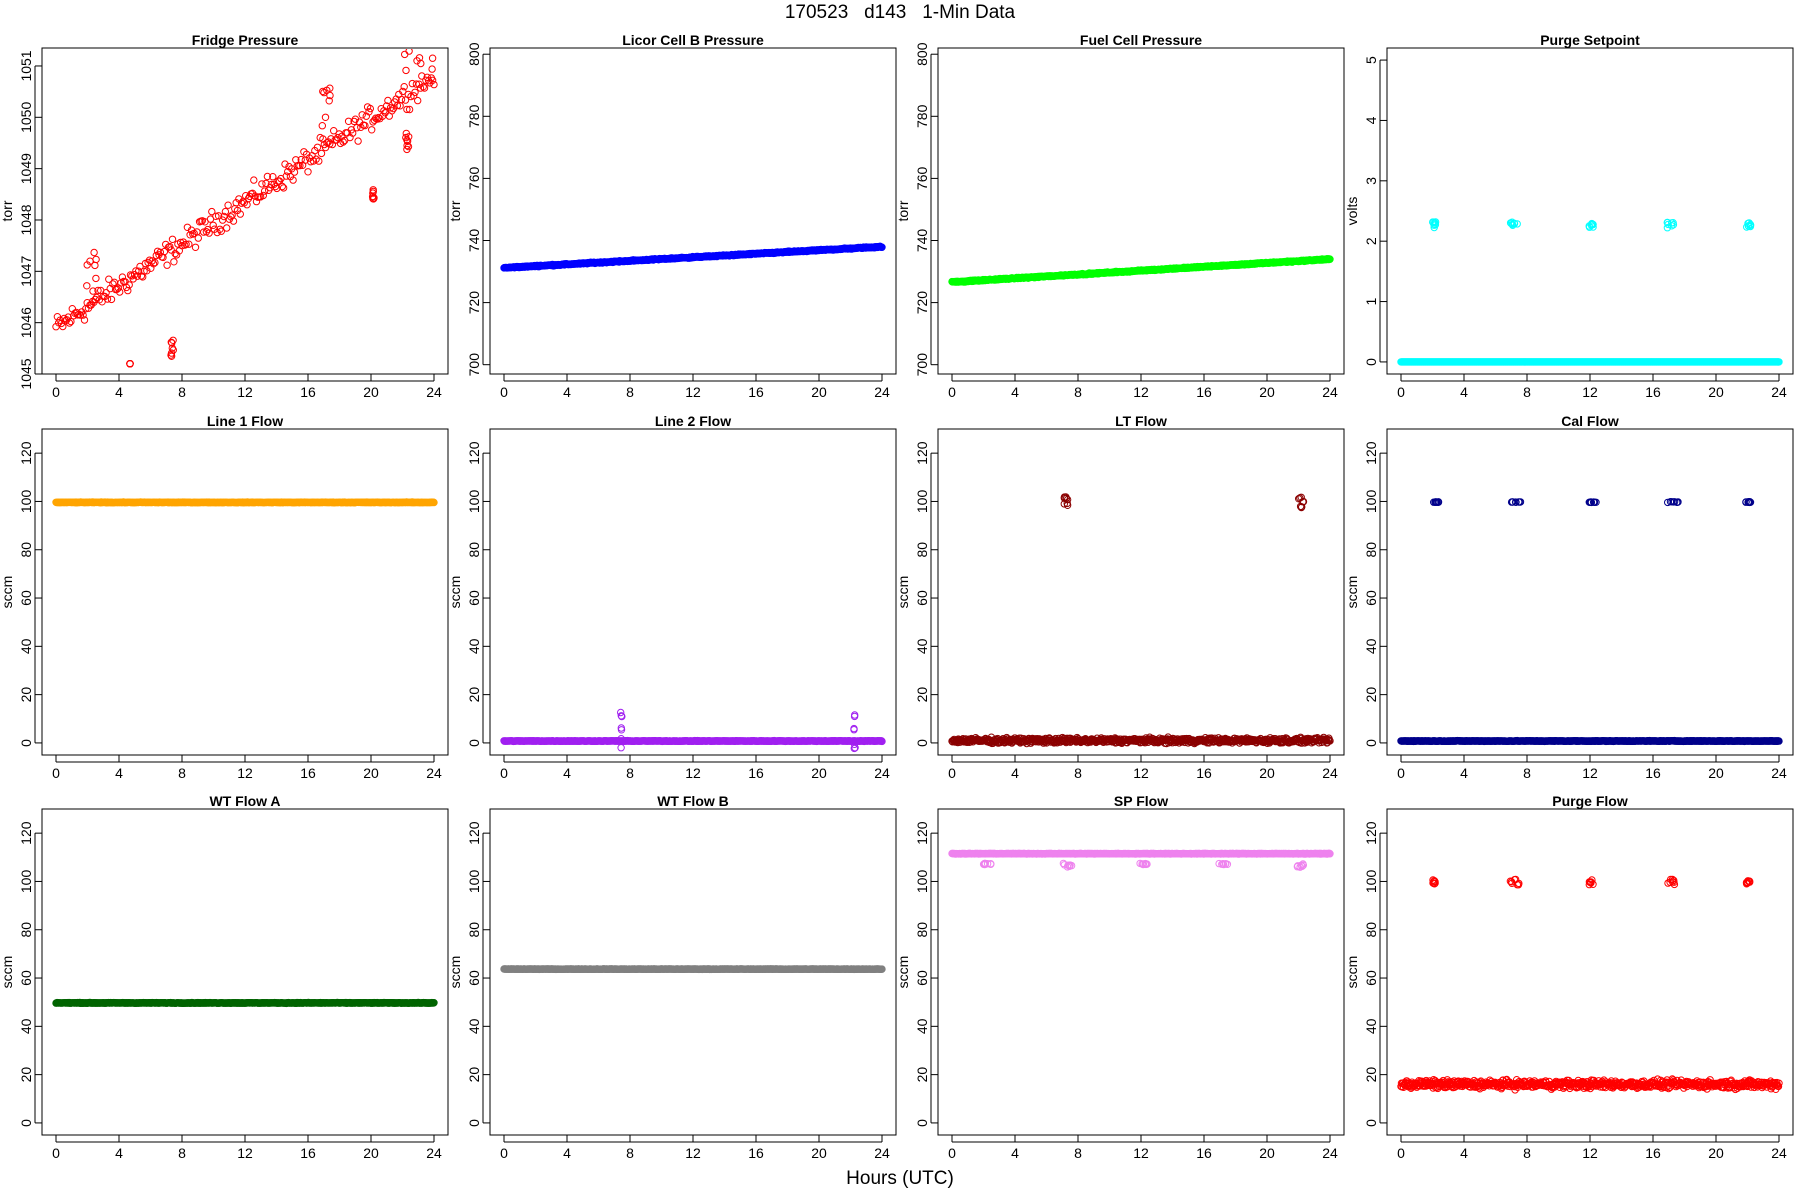 Image resolution: width=1800 pixels, height=1200 pixels. Describe the element at coordinates (474, 598) in the screenshot. I see `y-tick-label: 60` at that location.